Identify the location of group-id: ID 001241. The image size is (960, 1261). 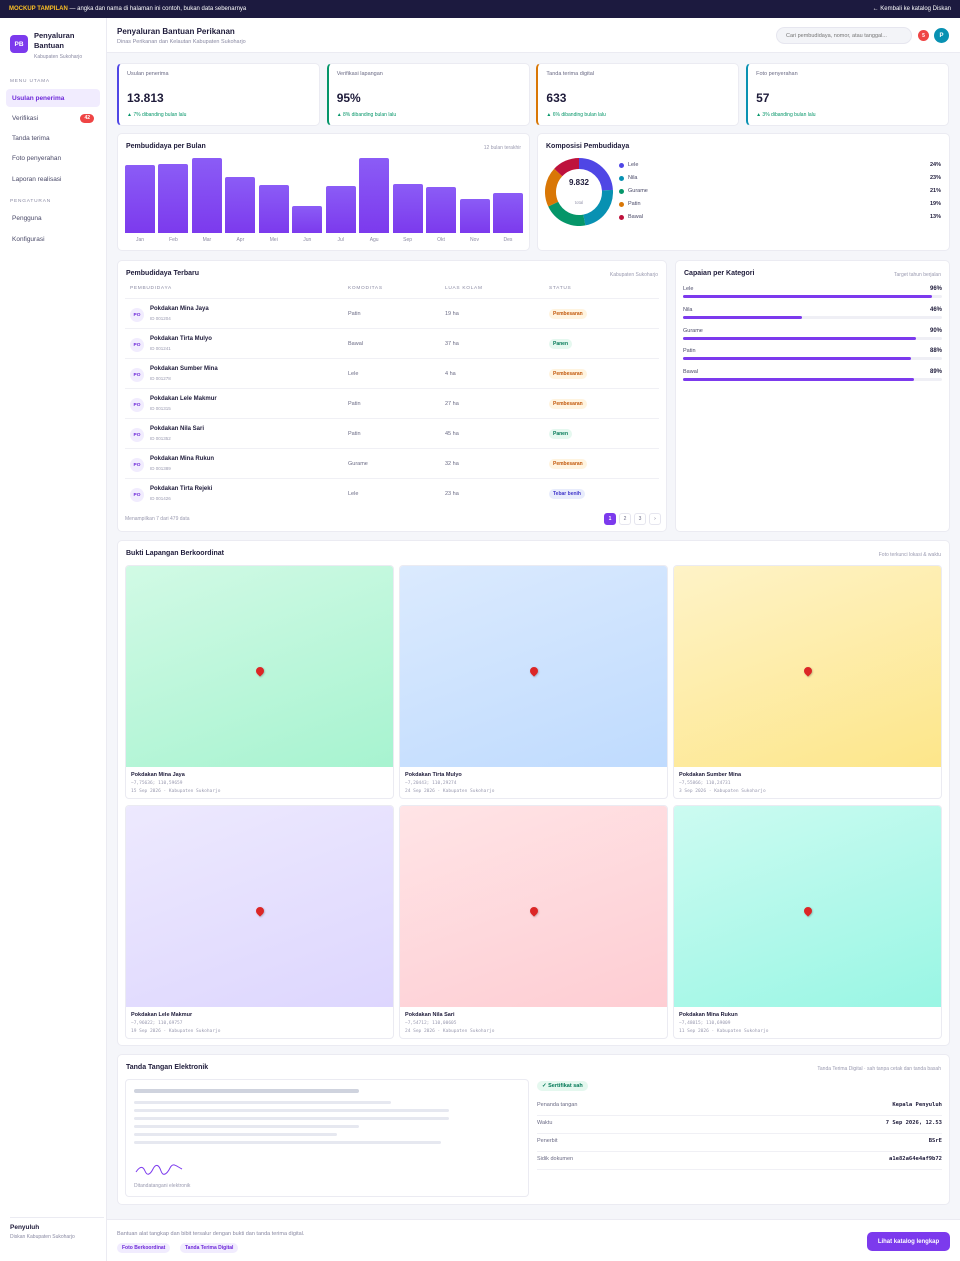
(160, 348).